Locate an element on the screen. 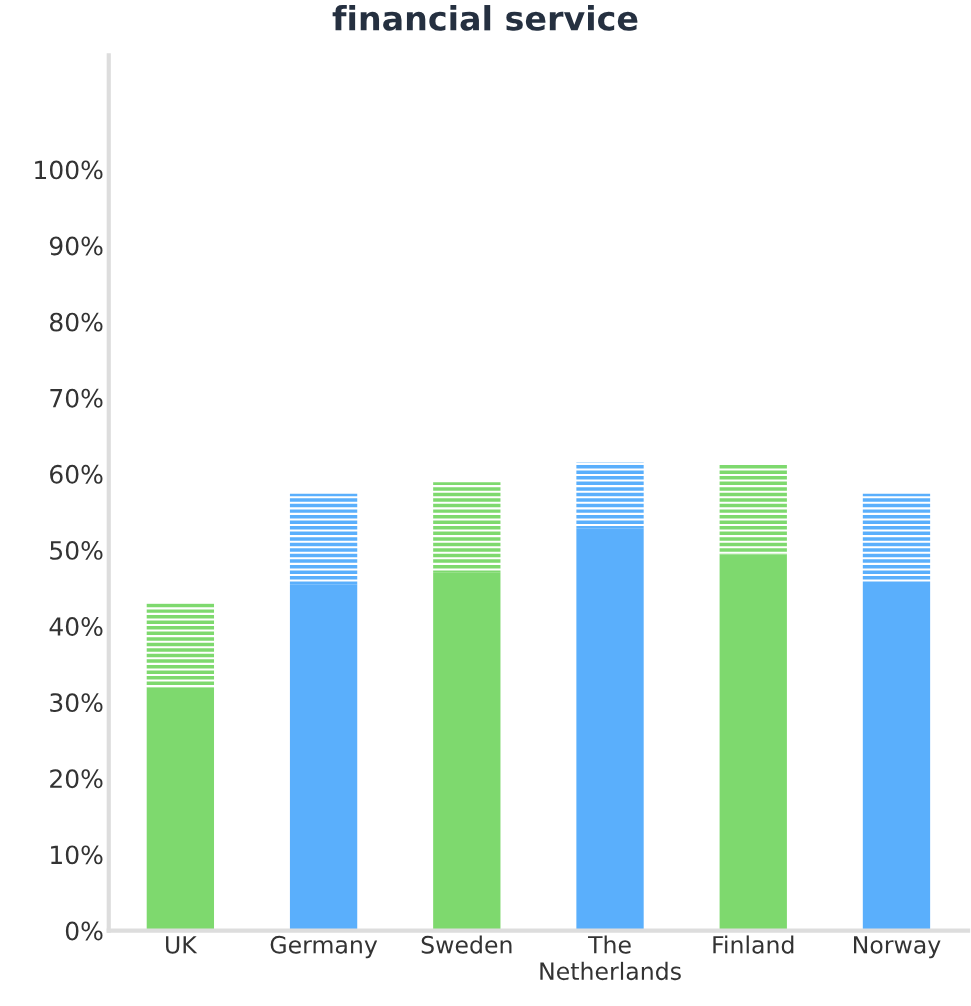 This screenshot has height=1006, width=971. y-tick-label: 80% is located at coordinates (76, 322).